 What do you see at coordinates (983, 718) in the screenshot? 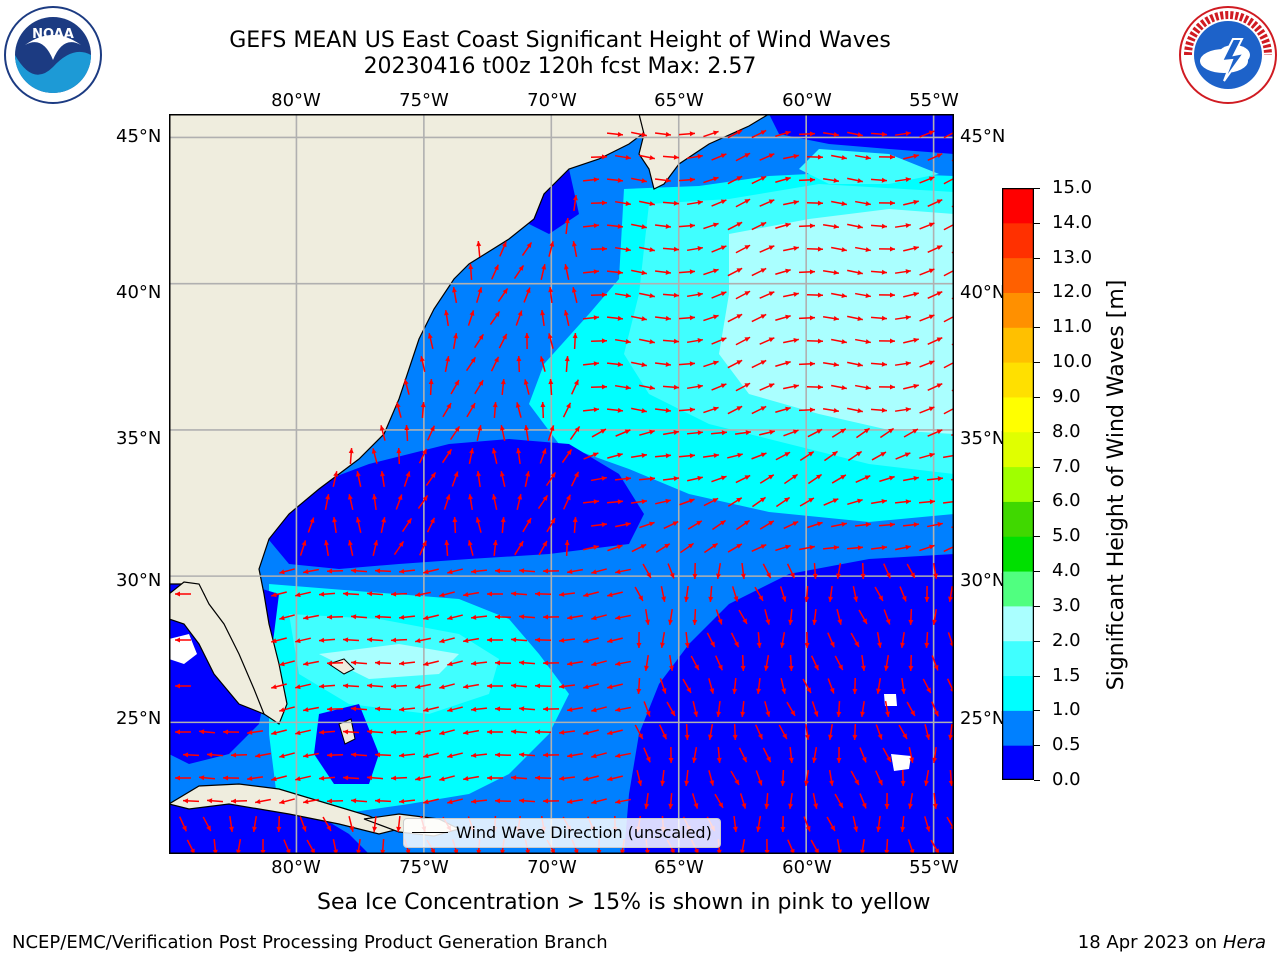
I see `lat-label-right: 25°N` at bounding box center [983, 718].